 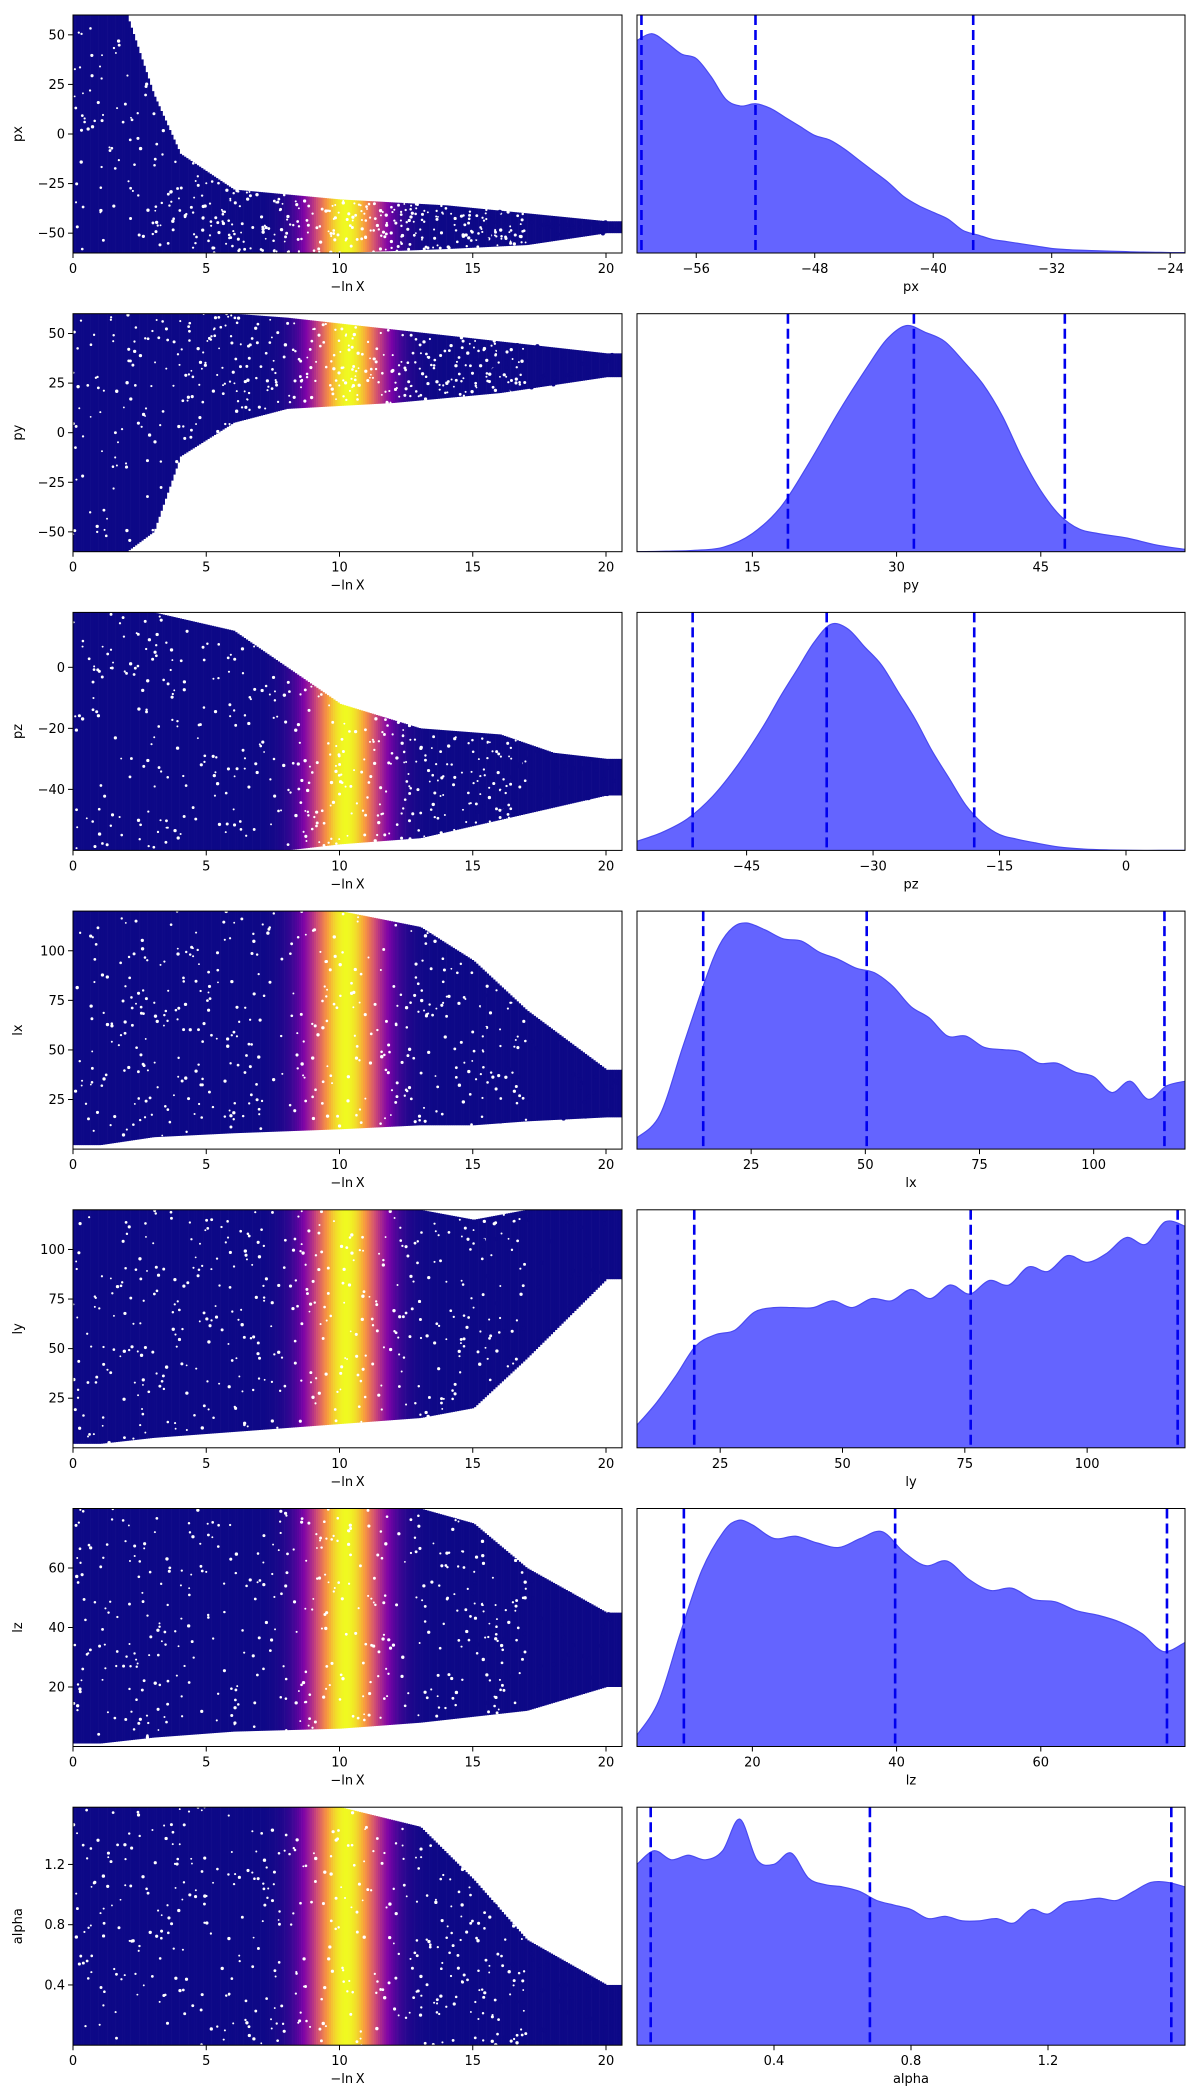 What do you see at coordinates (506, 367) in the screenshot?
I see `sample-point` at bounding box center [506, 367].